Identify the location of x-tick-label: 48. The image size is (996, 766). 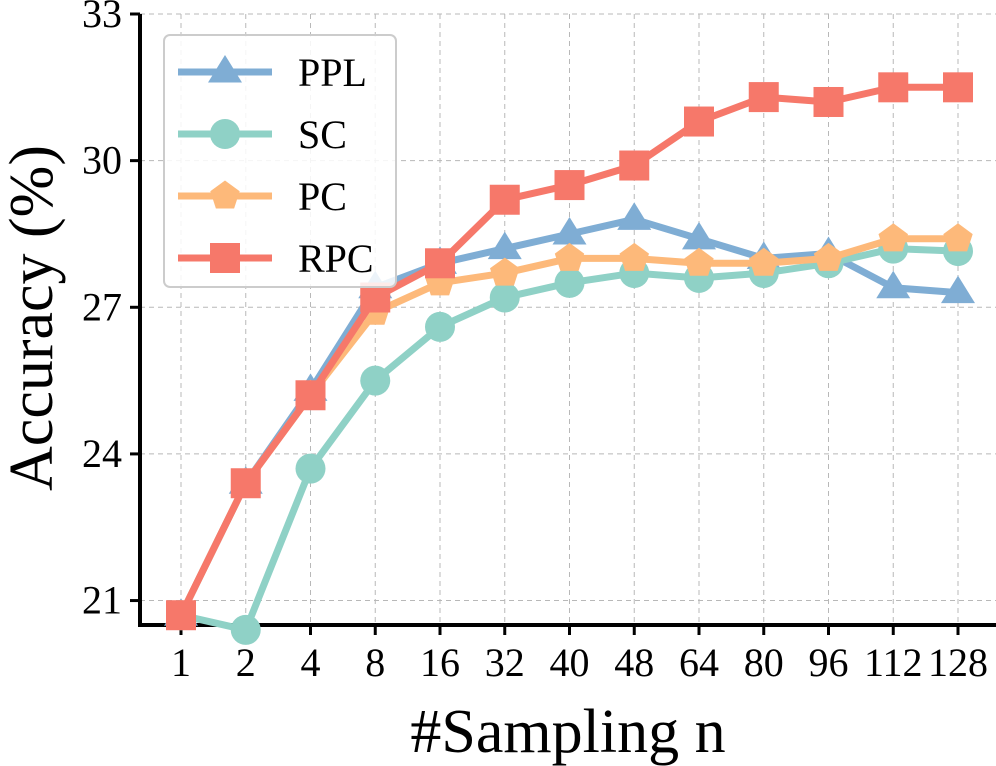
(634, 662).